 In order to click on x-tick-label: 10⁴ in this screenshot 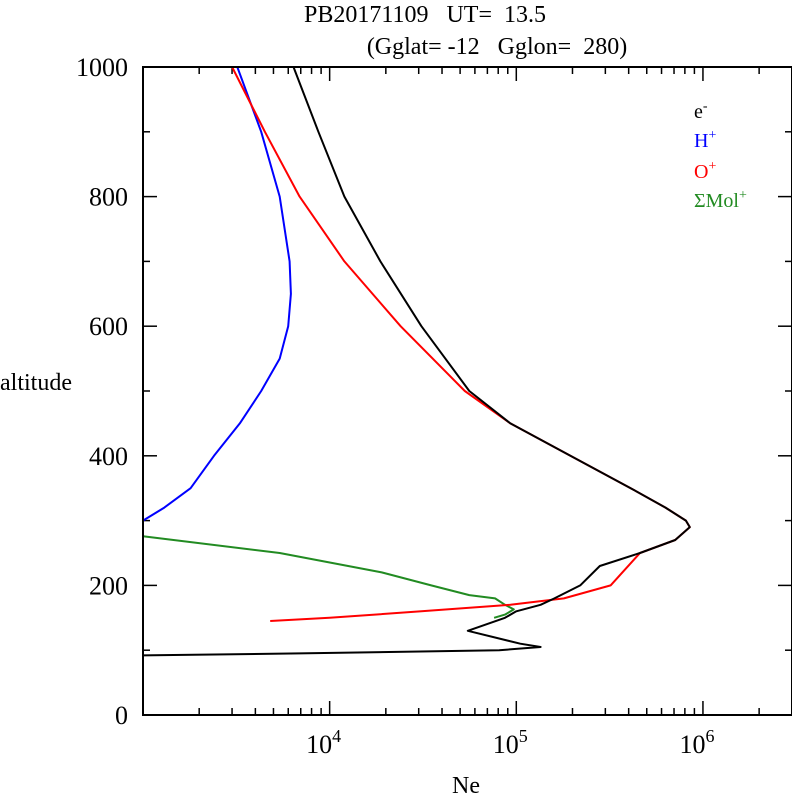, I will do `click(323, 742)`.